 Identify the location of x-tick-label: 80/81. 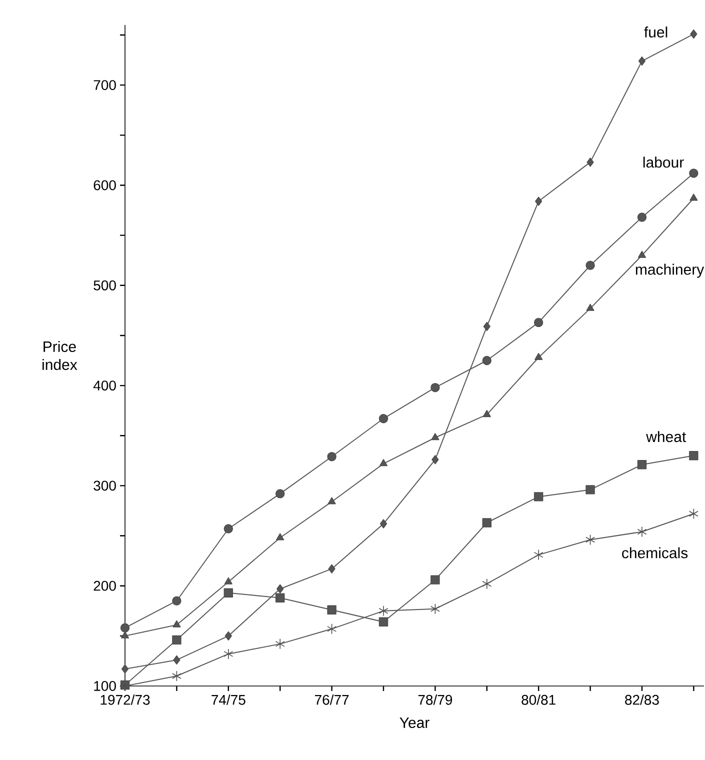
(539, 699).